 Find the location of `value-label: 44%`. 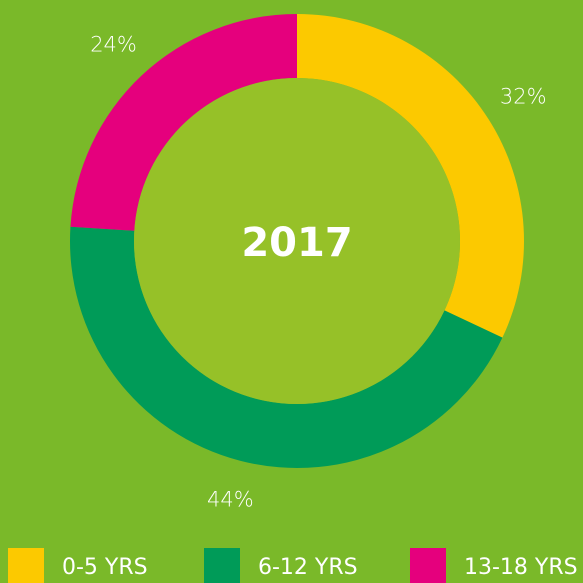

value-label: 44% is located at coordinates (230, 500).